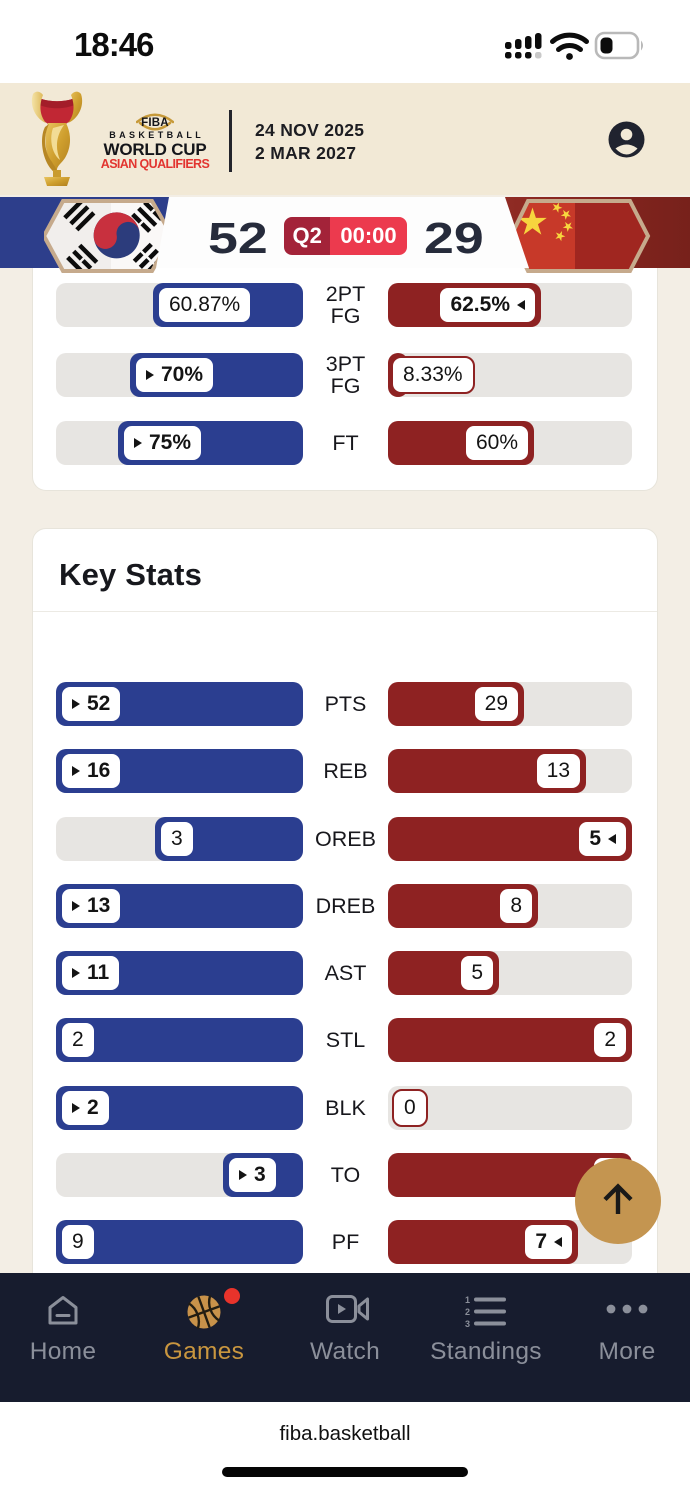 The image size is (690, 1493). Describe the element at coordinates (467, 1312) in the screenshot. I see `svg-text: 2` at that location.